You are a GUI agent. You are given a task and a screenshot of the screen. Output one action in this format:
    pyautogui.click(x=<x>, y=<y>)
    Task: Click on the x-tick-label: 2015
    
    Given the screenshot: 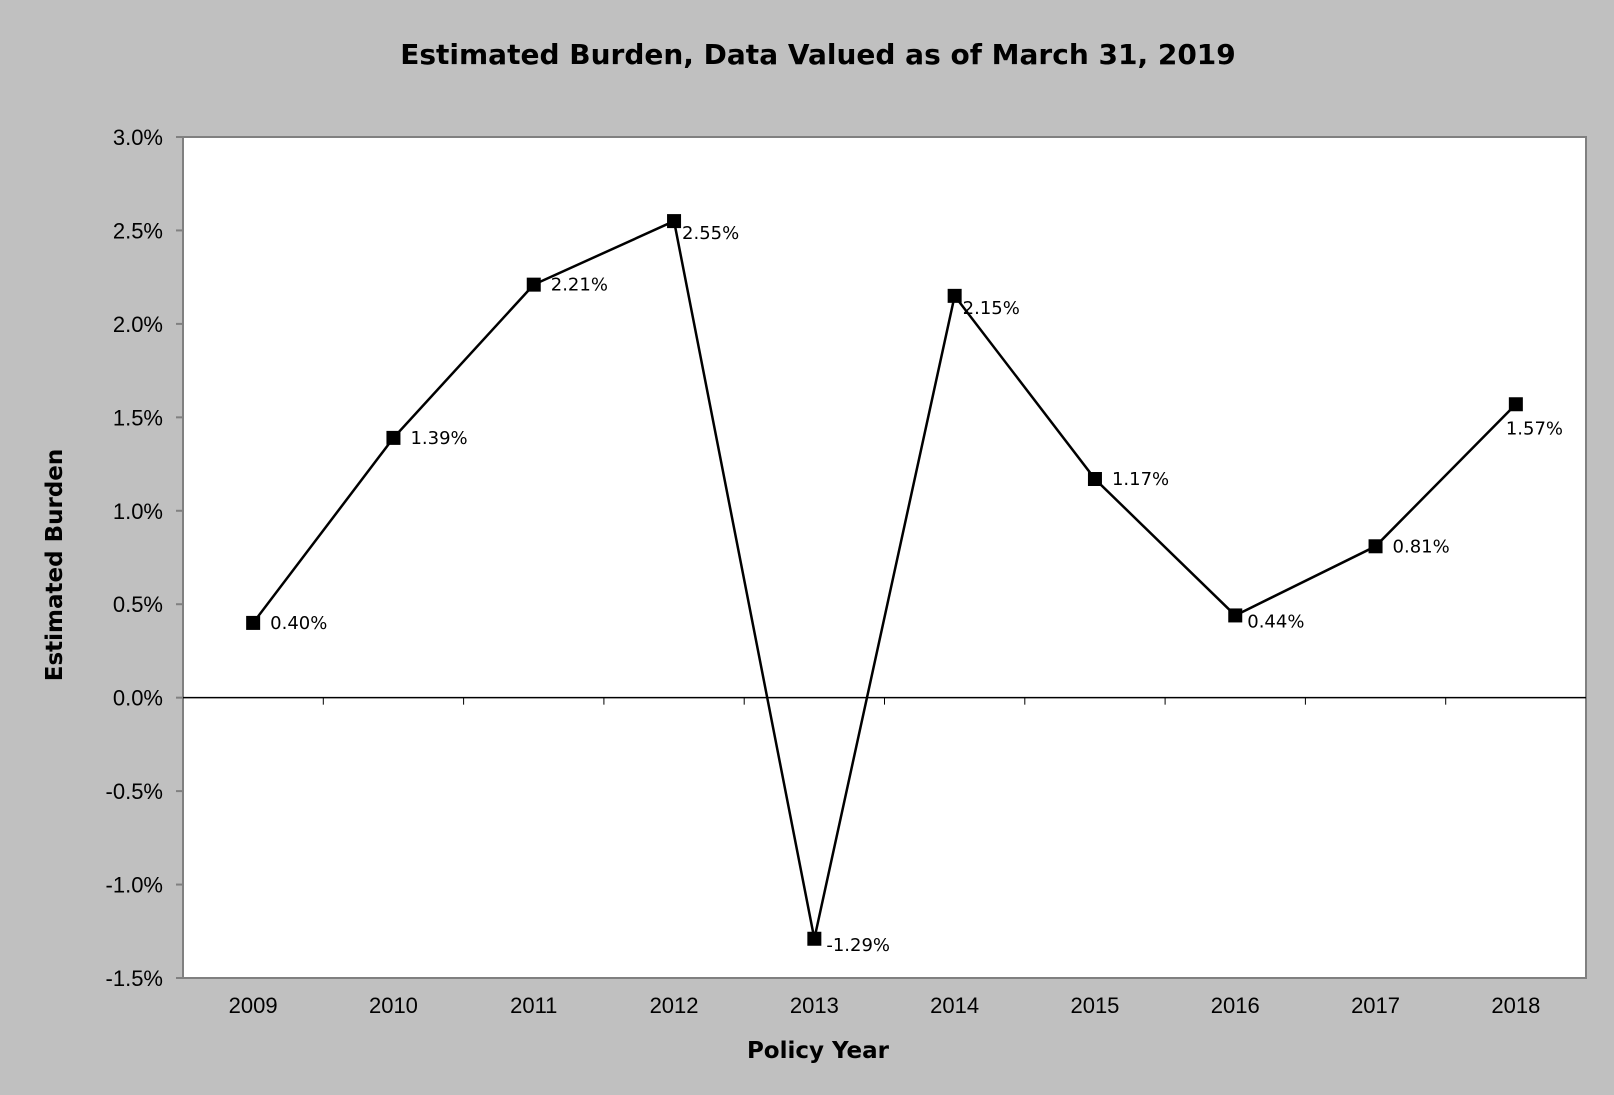 What is the action you would take?
    pyautogui.click(x=1094, y=1005)
    